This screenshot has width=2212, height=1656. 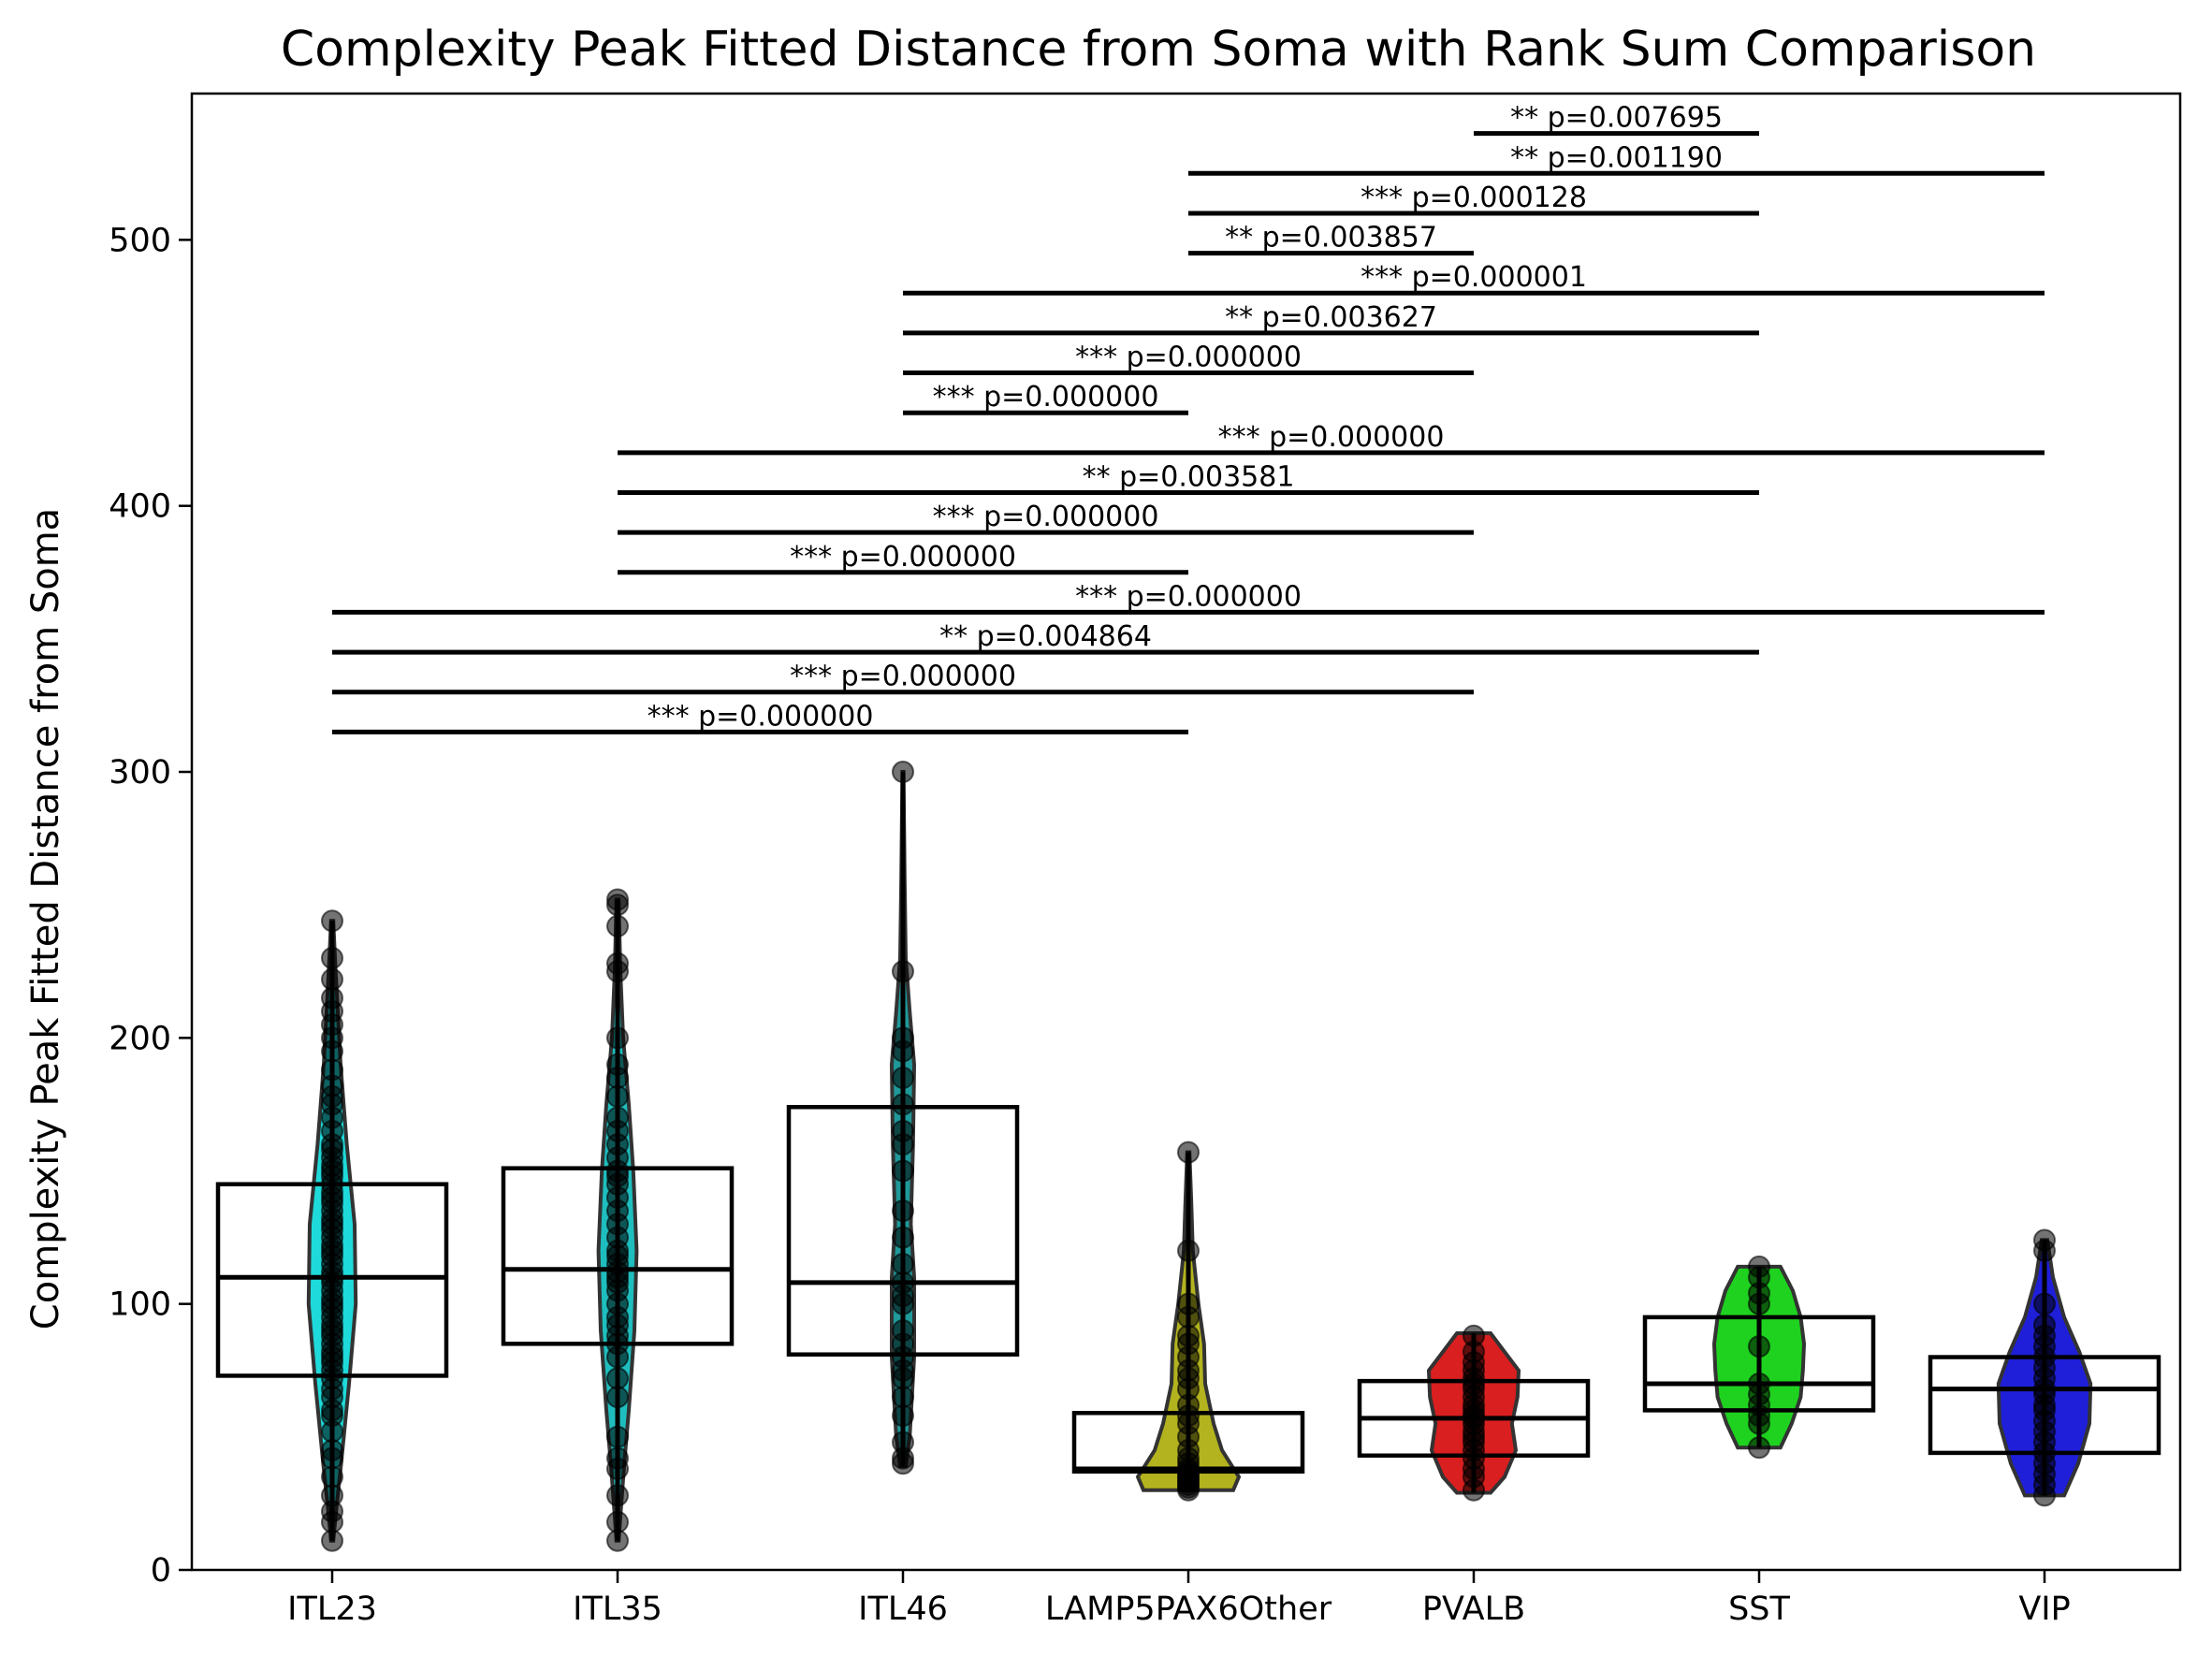 I want to click on comparison-bracket: ** p=0.003627, so click(x=1331, y=319).